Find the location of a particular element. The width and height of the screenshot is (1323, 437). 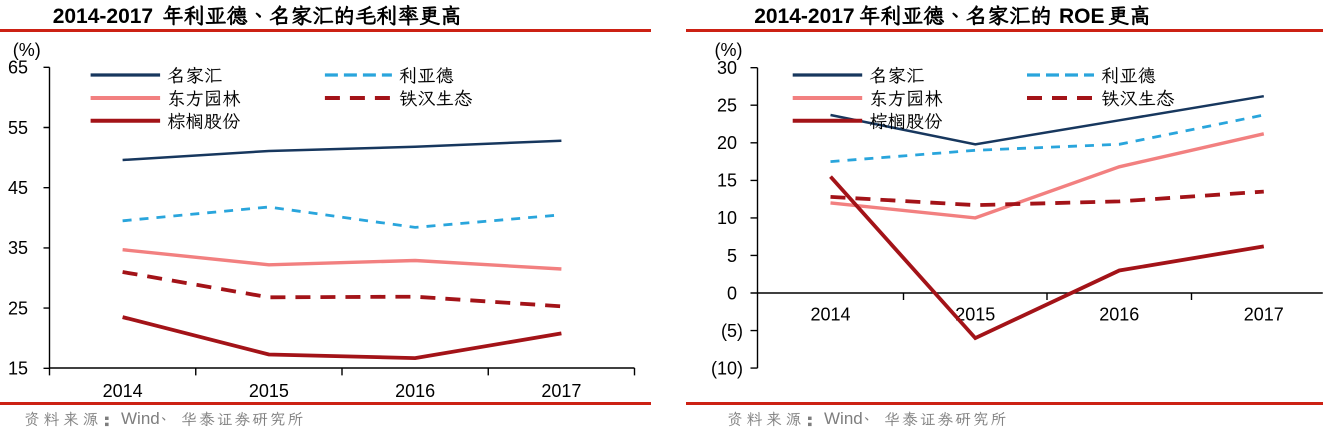

svg-text: (5) is located at coordinates (732, 331).